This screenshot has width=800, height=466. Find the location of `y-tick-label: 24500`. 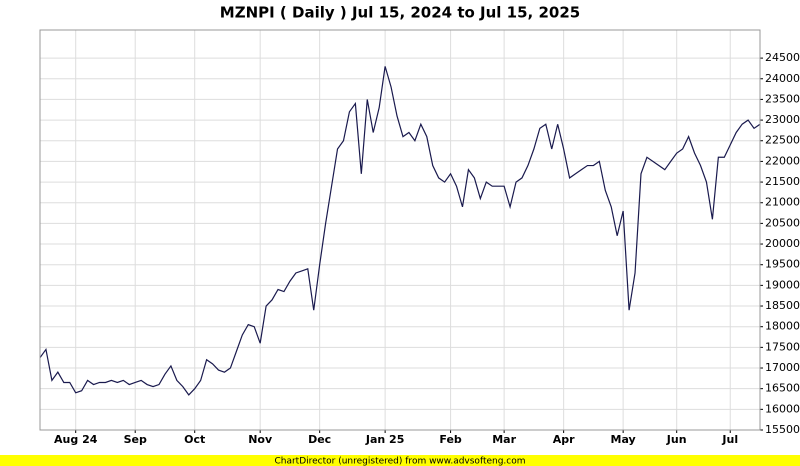

y-tick-label: 24500 is located at coordinates (782, 57).